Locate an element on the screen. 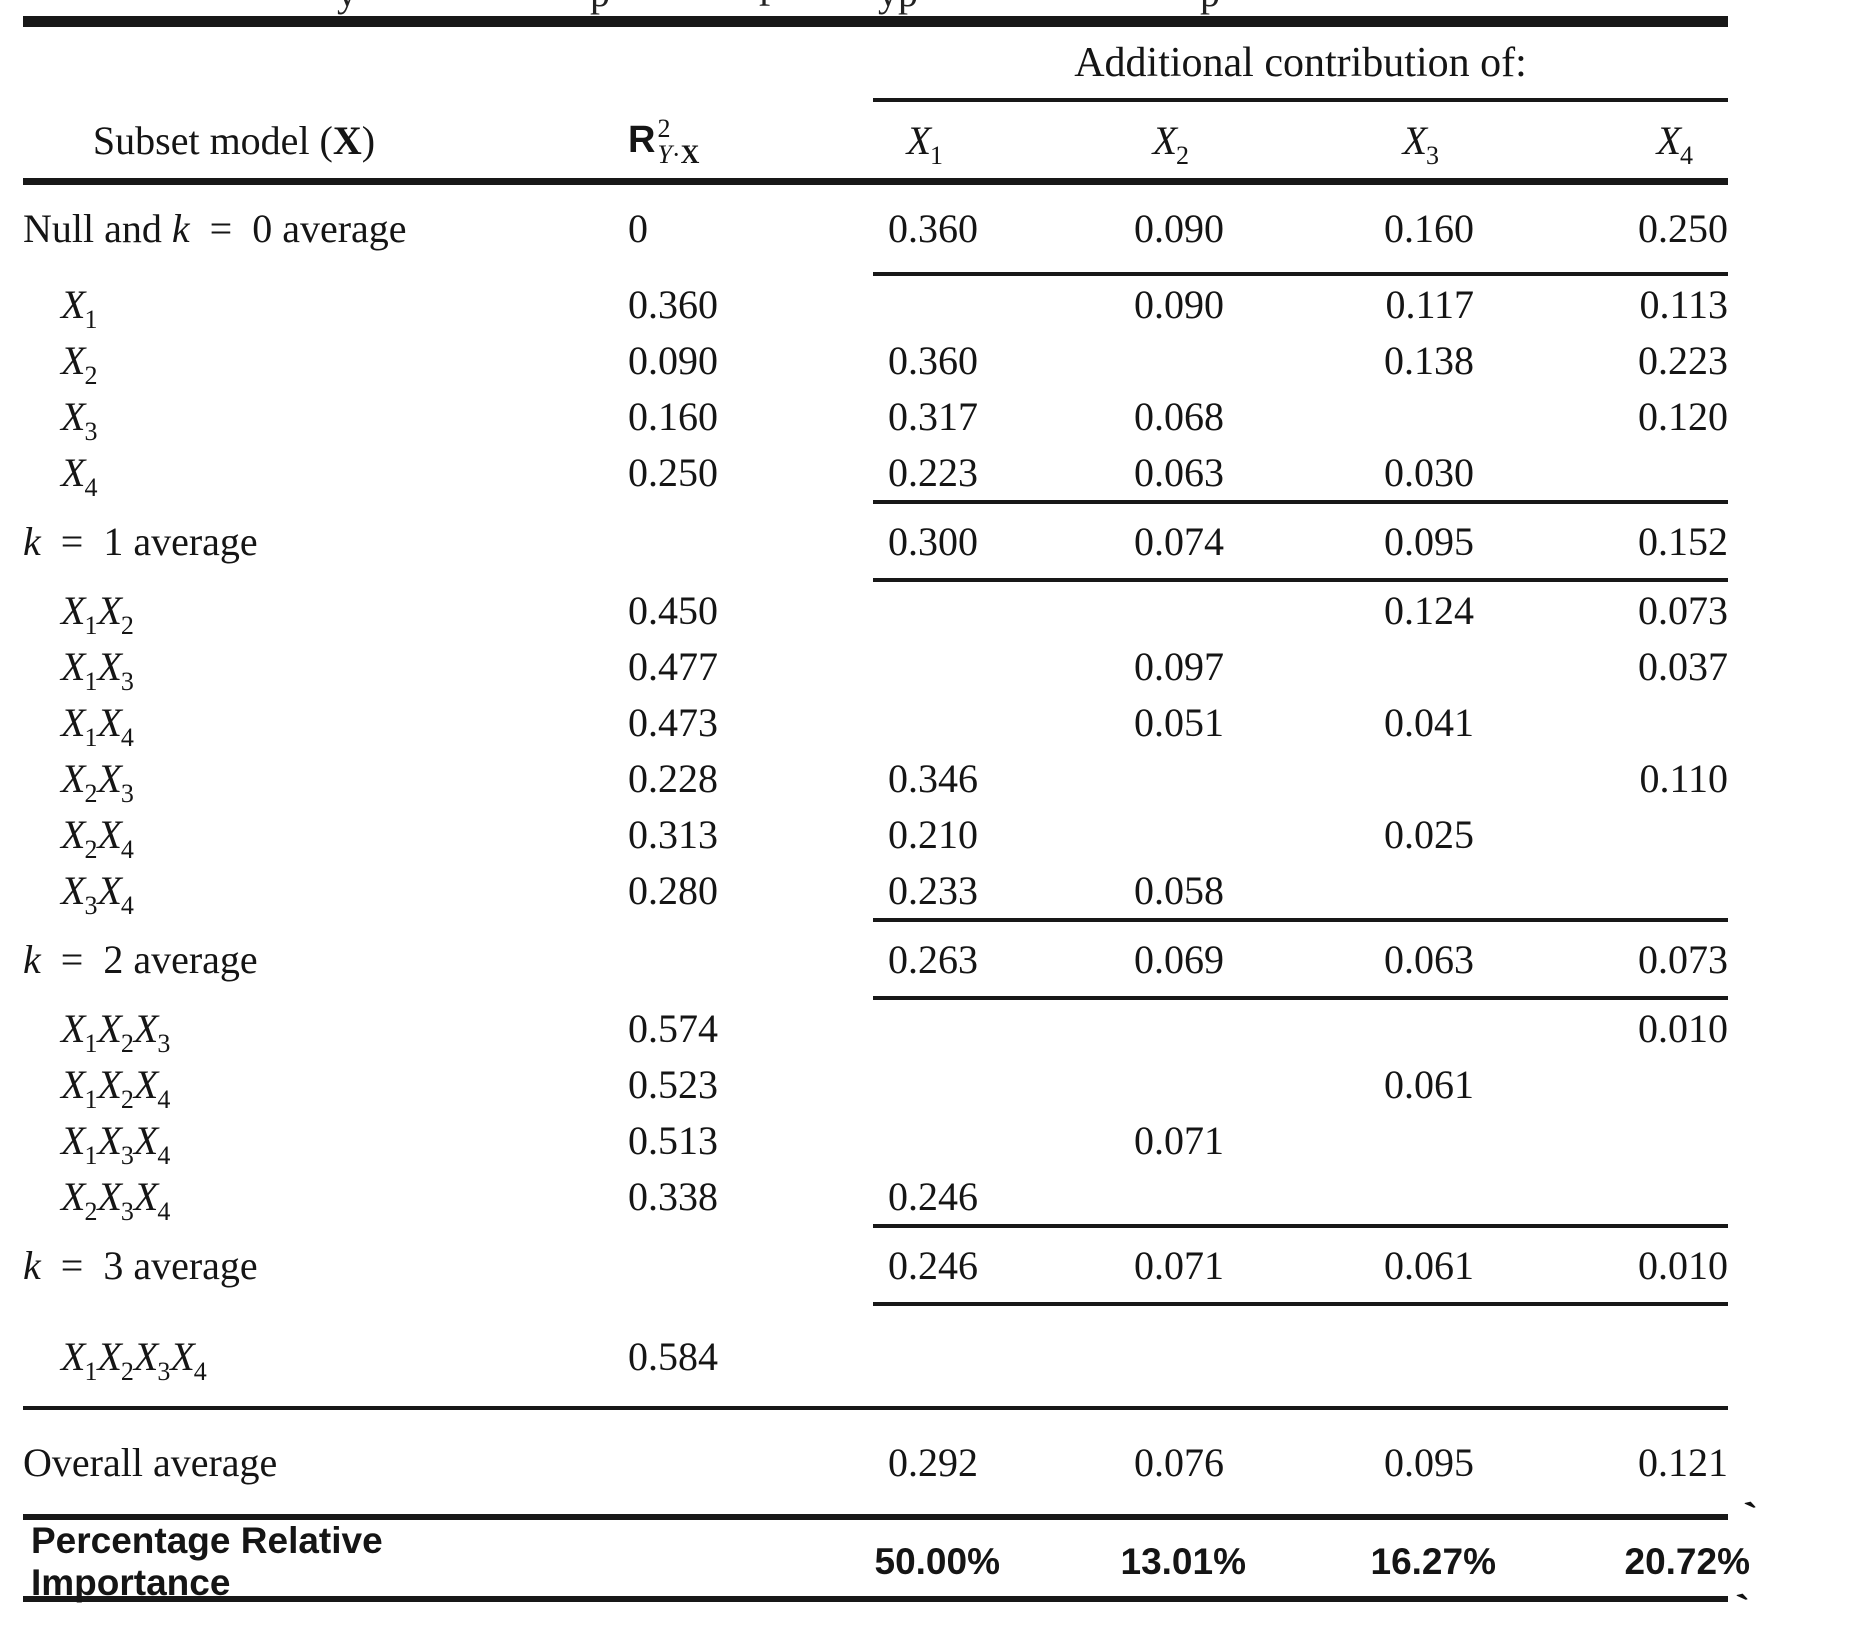  additional-contribution-header: Additional contribution of: is located at coordinates (1300, 62).